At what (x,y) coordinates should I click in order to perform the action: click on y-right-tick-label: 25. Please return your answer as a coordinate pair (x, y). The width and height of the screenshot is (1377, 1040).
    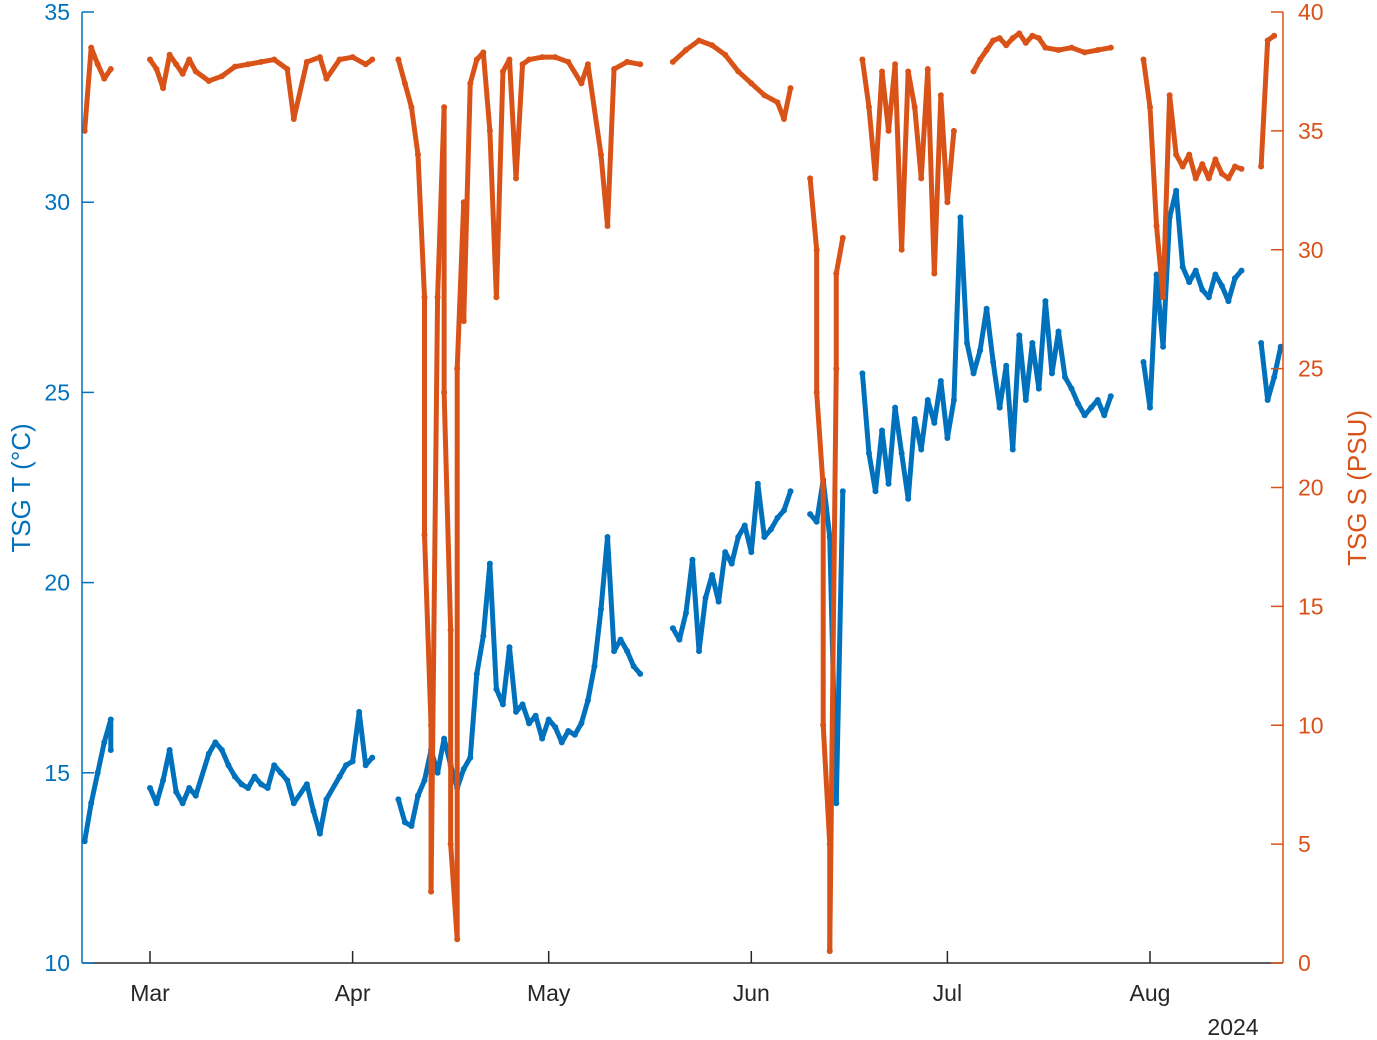
    Looking at the image, I should click on (1311, 369).